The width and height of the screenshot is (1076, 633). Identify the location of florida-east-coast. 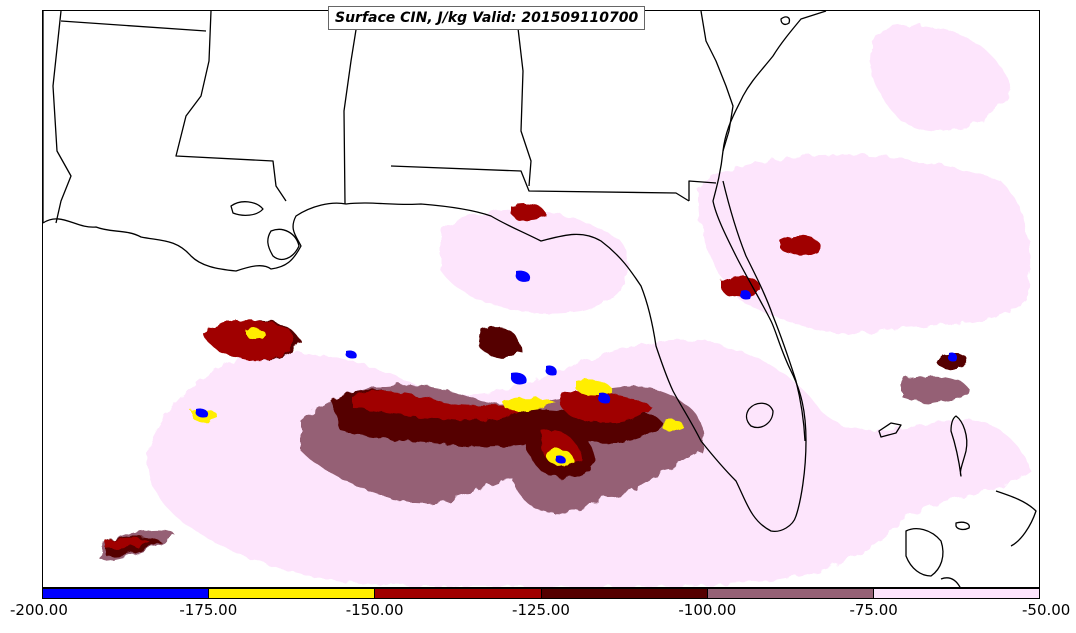
(764, 311).